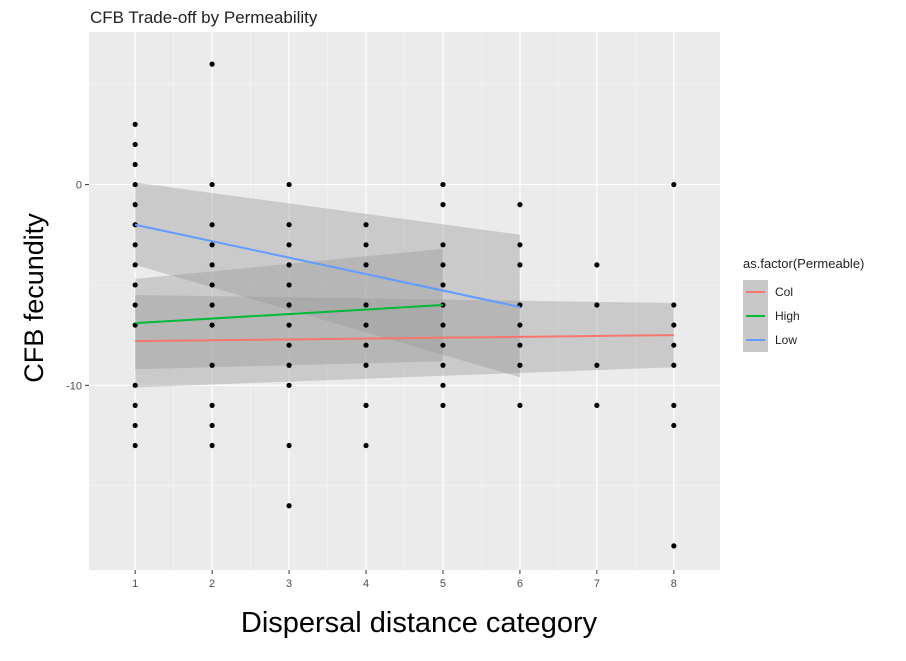 This screenshot has height=661, width=906. I want to click on x-axis: 1 2 3 4 5 6 7 8, so click(404, 580).